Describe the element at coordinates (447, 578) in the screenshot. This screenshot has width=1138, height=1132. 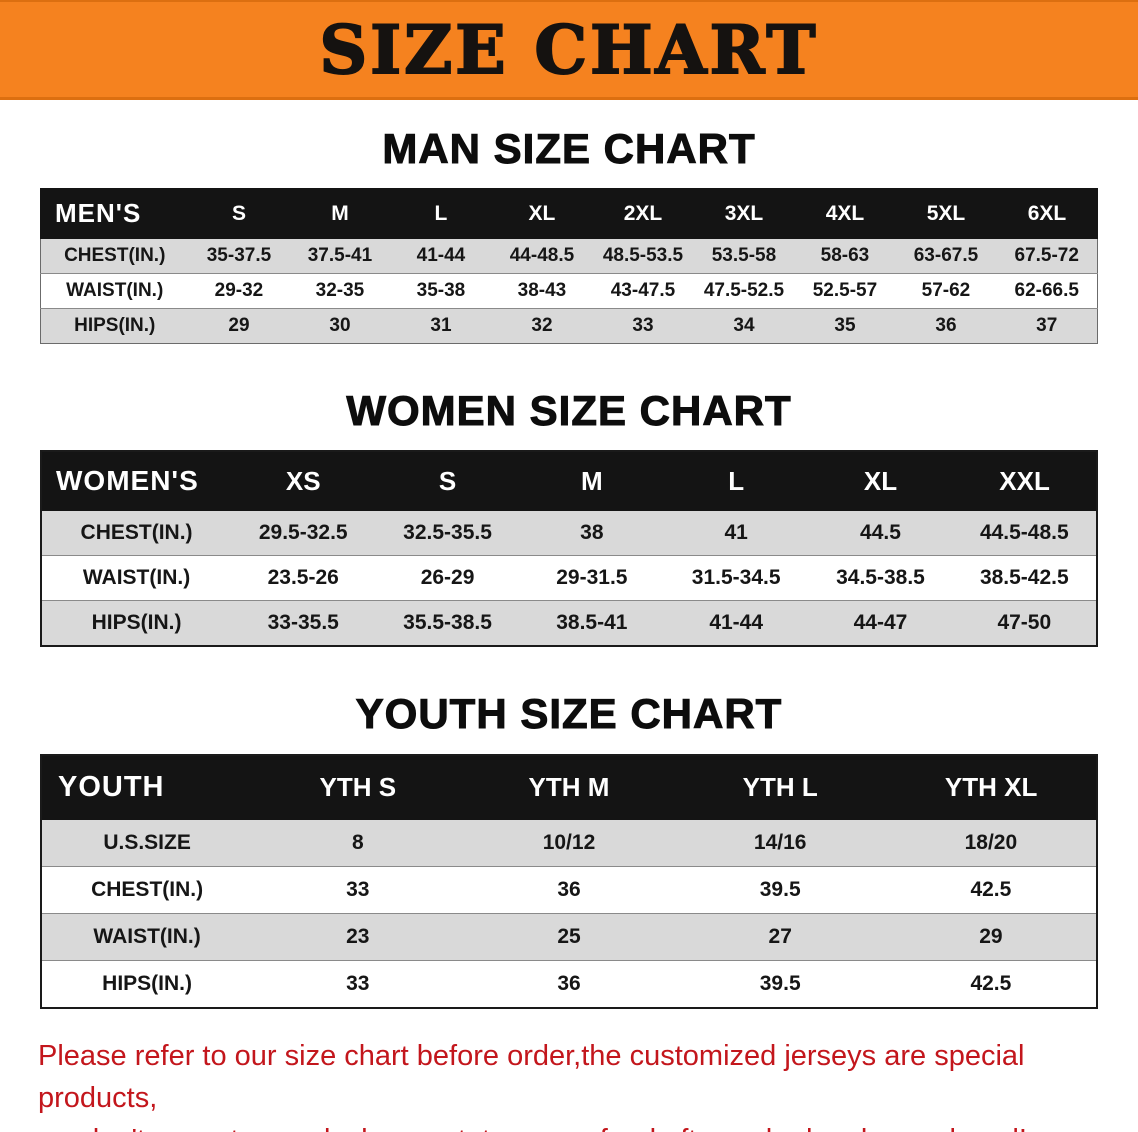
I see `size-value-cell: 26-29` at that location.